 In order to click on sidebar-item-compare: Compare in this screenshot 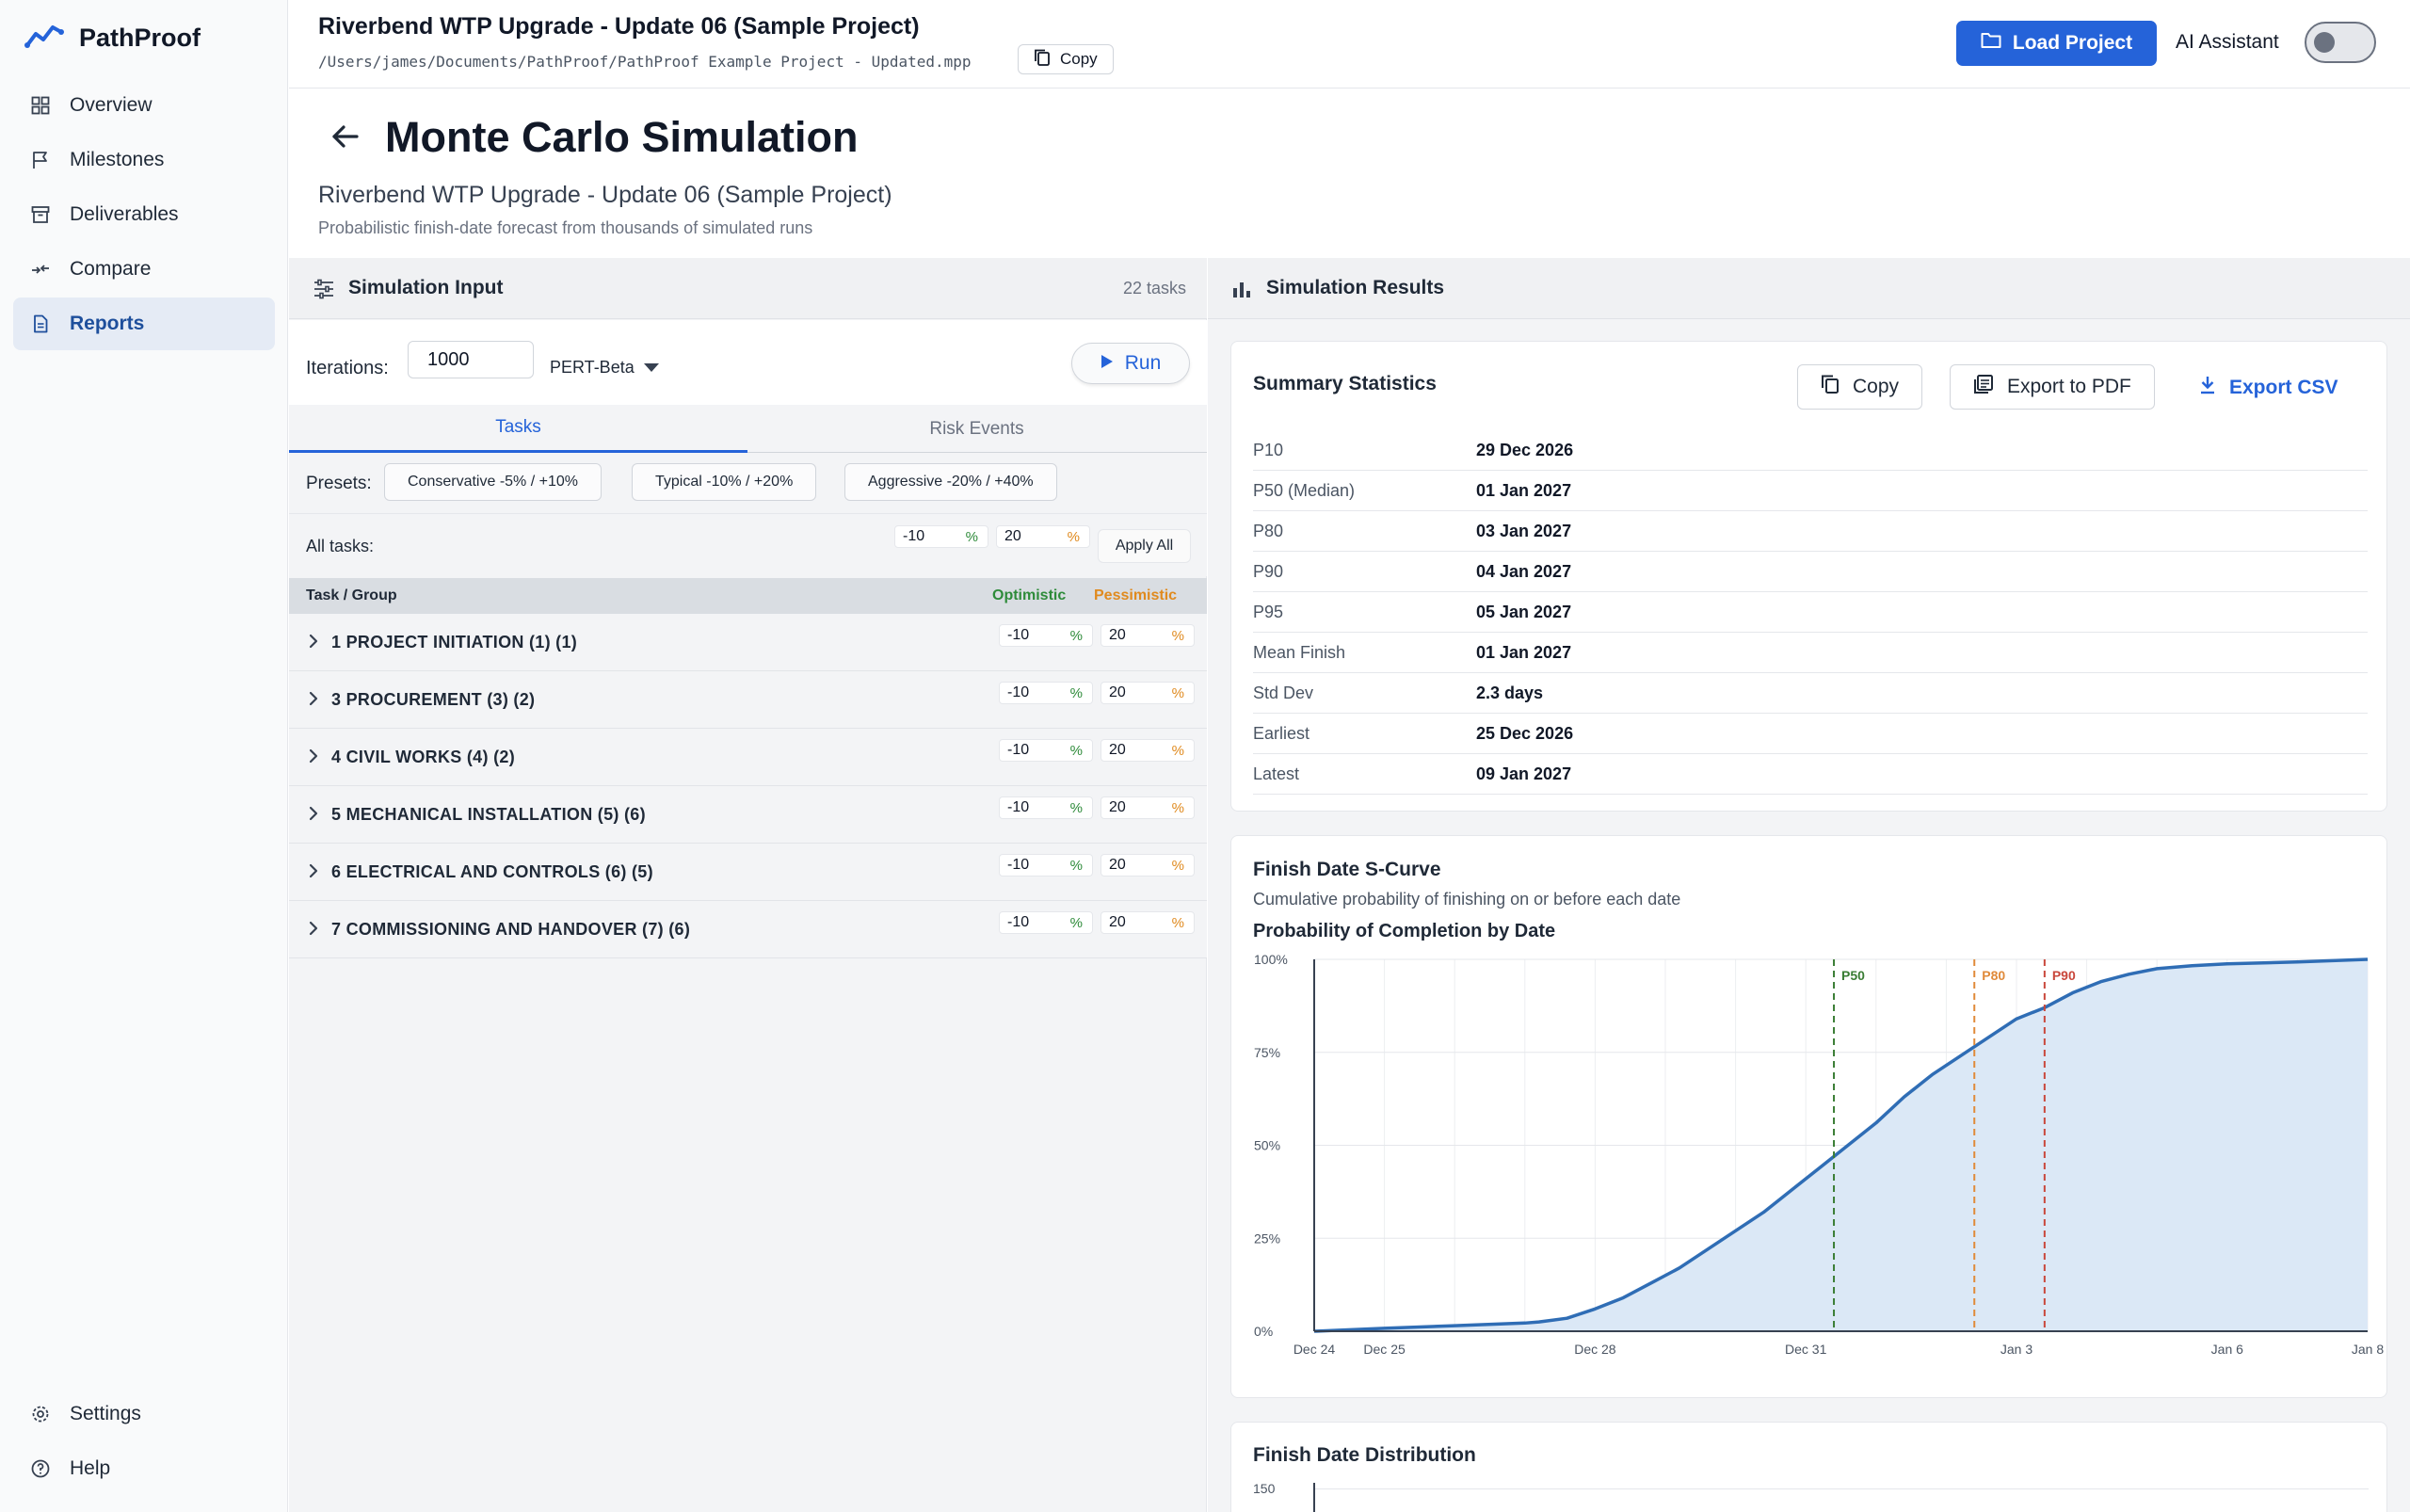, I will do `click(144, 269)`.